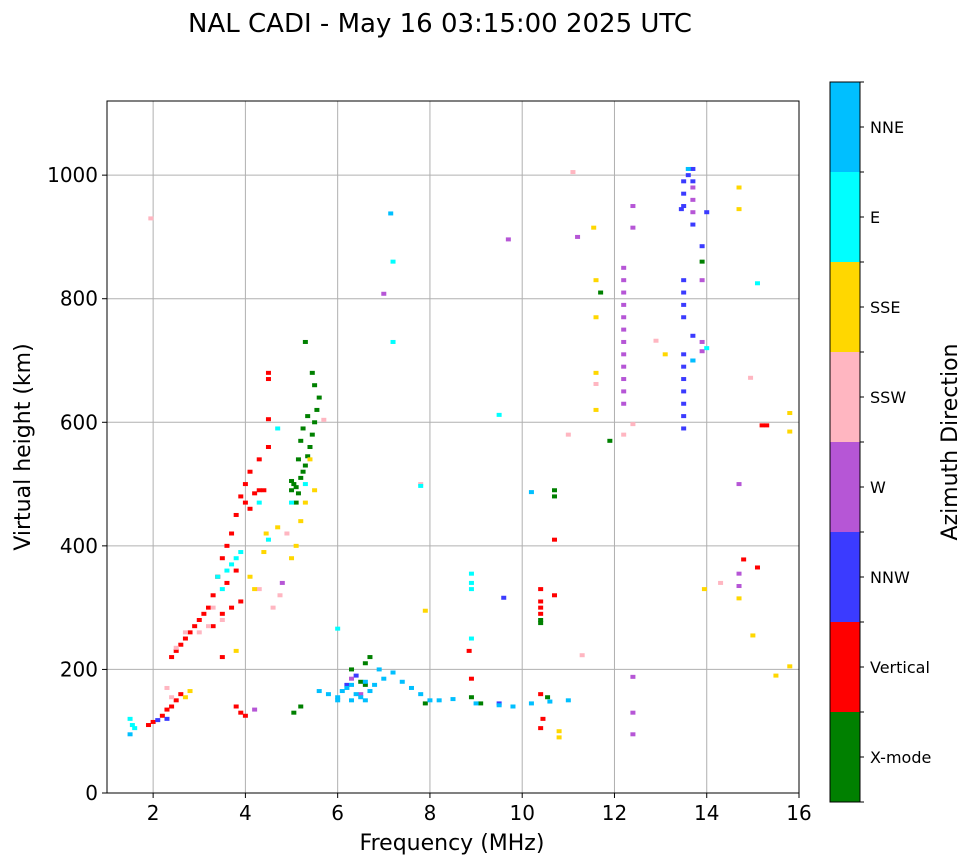 This screenshot has width=972, height=865. I want to click on y-tick-label: 800, so click(79, 299).